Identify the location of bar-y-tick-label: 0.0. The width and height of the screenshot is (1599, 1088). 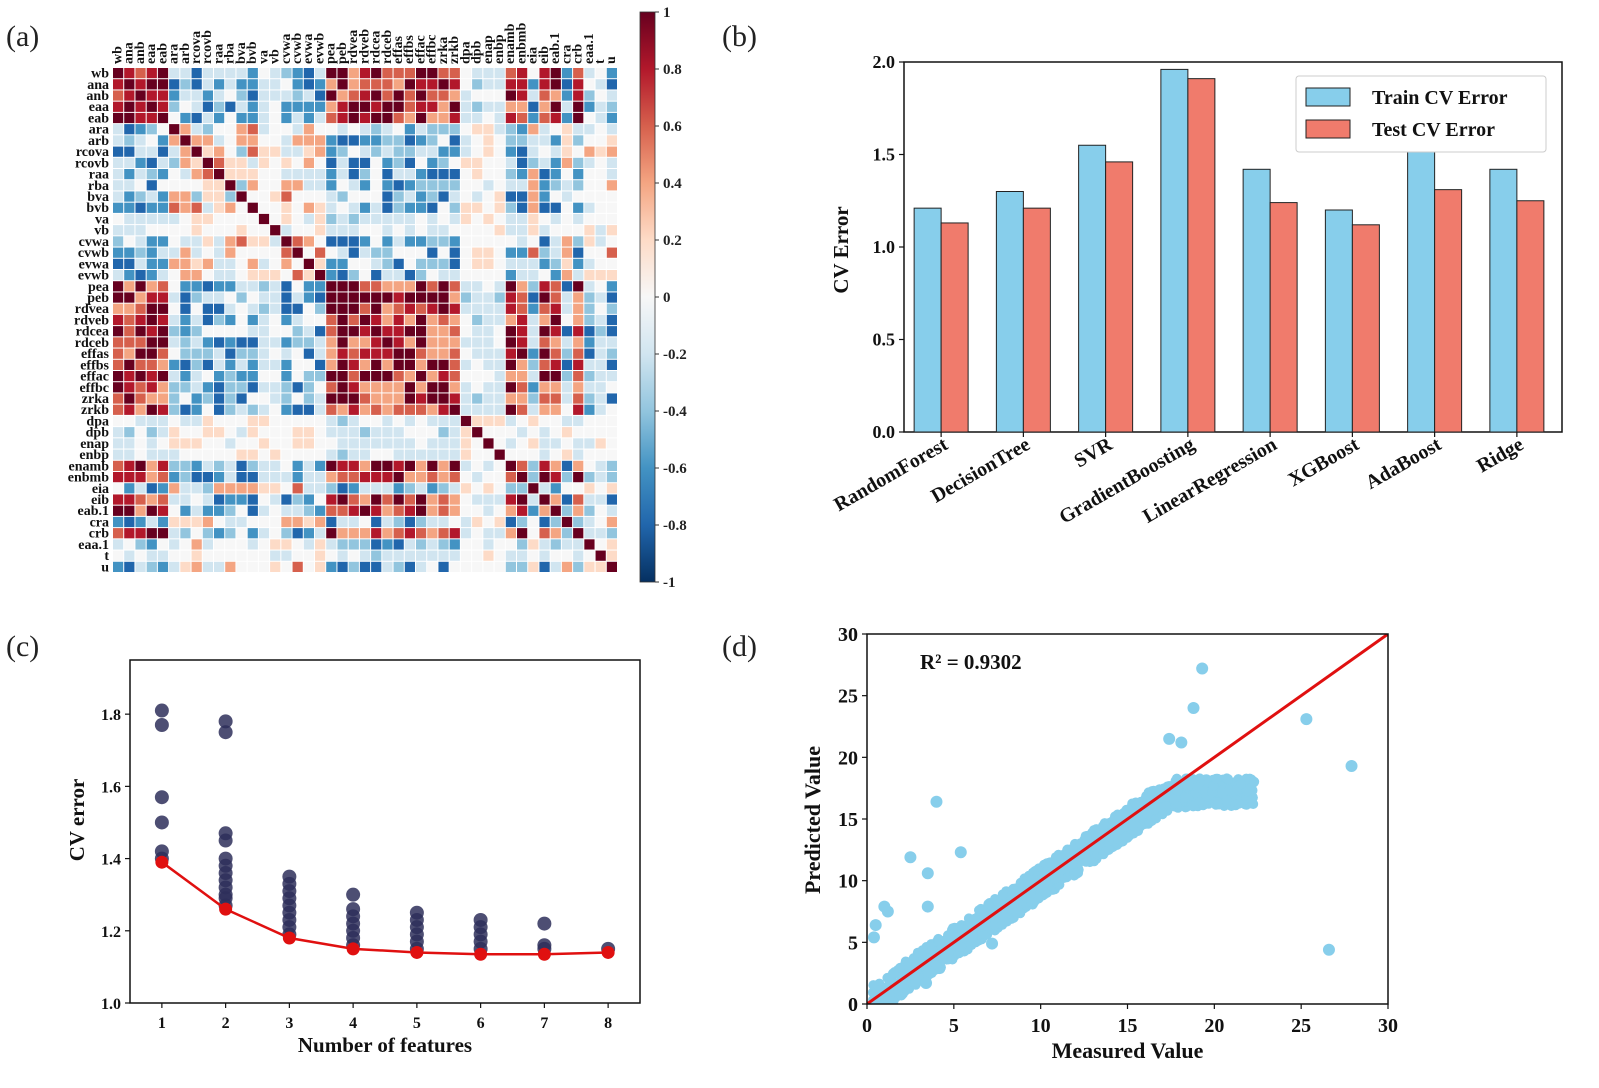
(884, 432).